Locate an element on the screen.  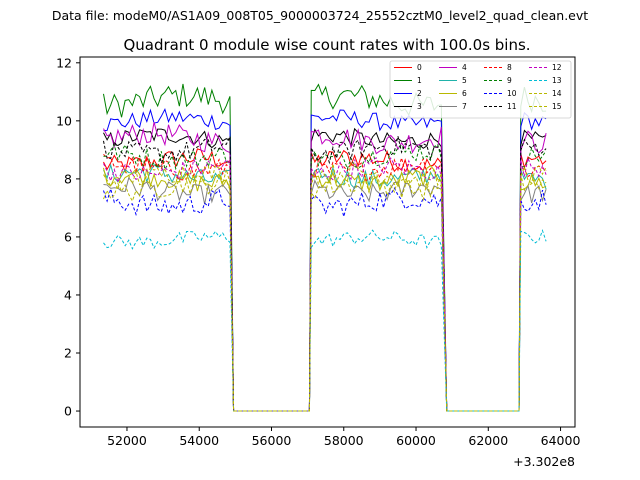
x-tick-label: 62000 is located at coordinates (488, 440).